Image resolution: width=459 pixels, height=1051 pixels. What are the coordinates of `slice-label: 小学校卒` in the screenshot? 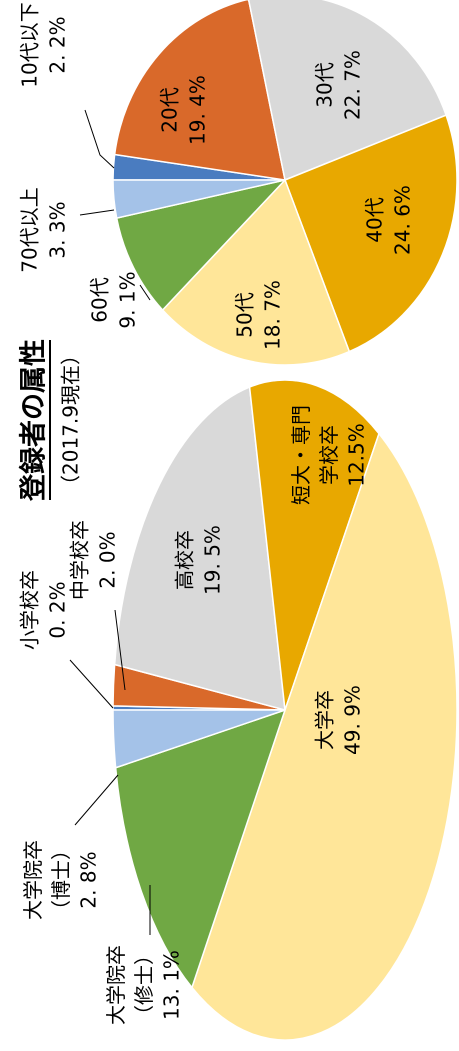 It's located at (30, 610).